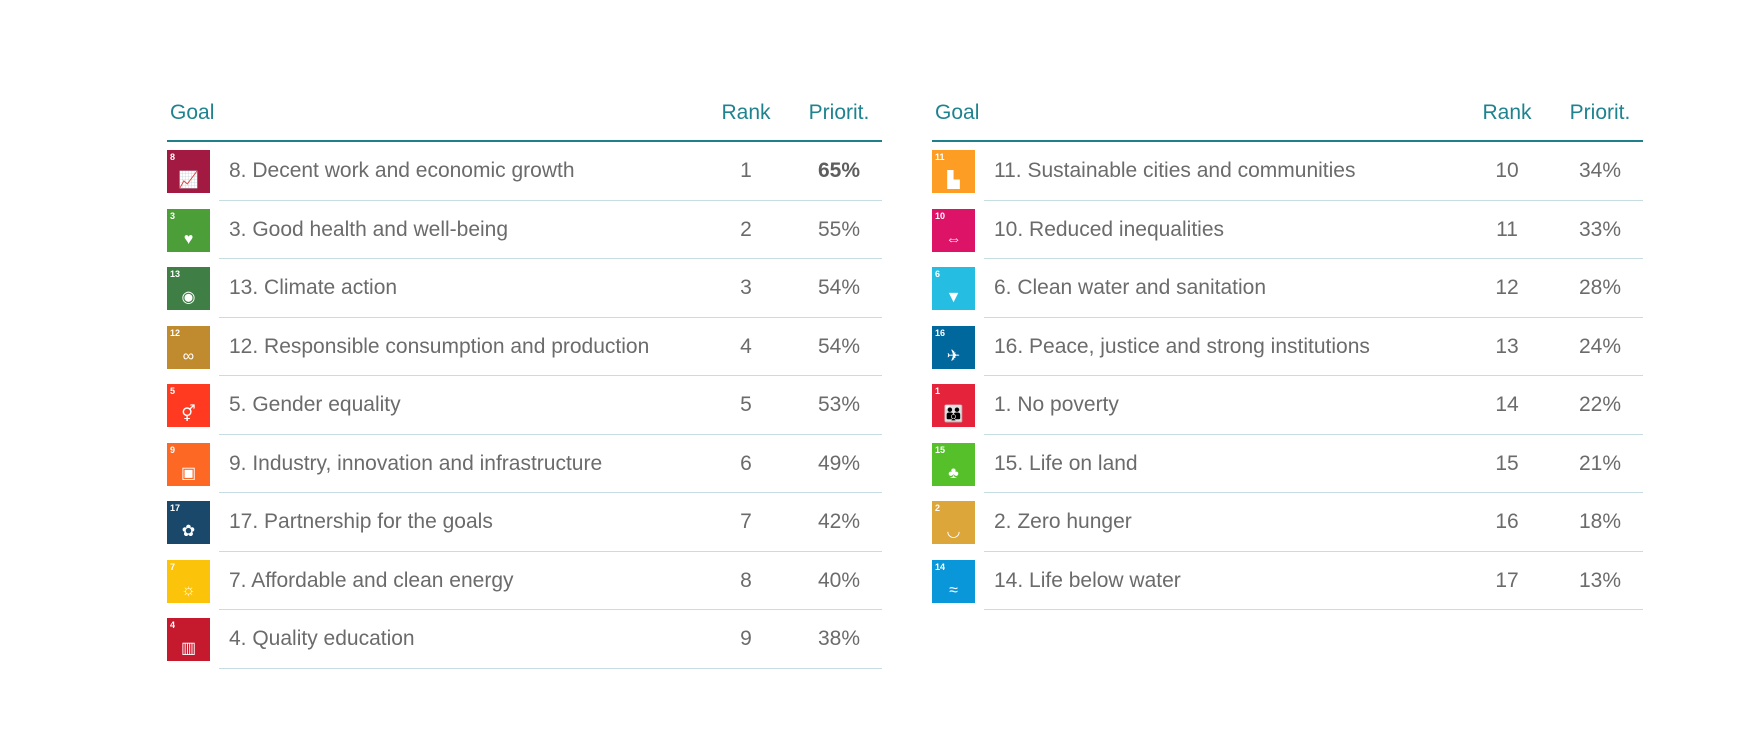  What do you see at coordinates (188, 180) in the screenshot?
I see `chart-up-icon: 📈` at bounding box center [188, 180].